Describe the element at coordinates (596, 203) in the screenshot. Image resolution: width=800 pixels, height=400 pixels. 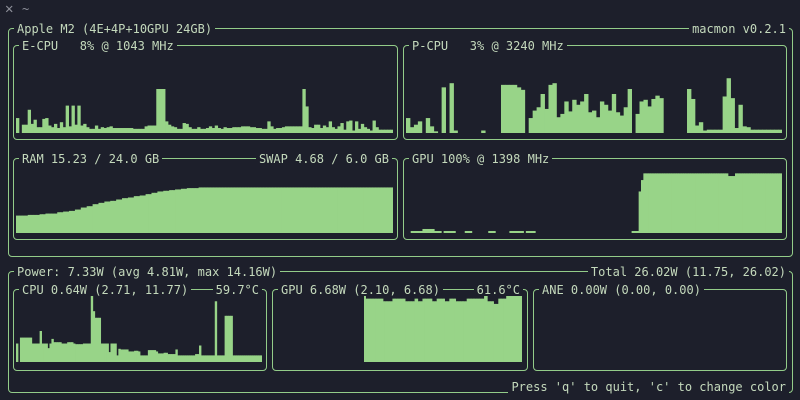
I see `gpu-chart-svg` at that location.